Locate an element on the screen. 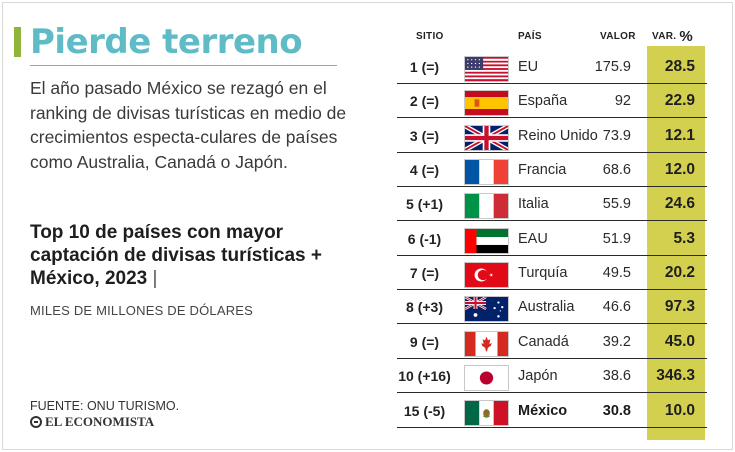  table-row: 8 (+3) Australia 46.6 97.3 is located at coordinates (552, 307).